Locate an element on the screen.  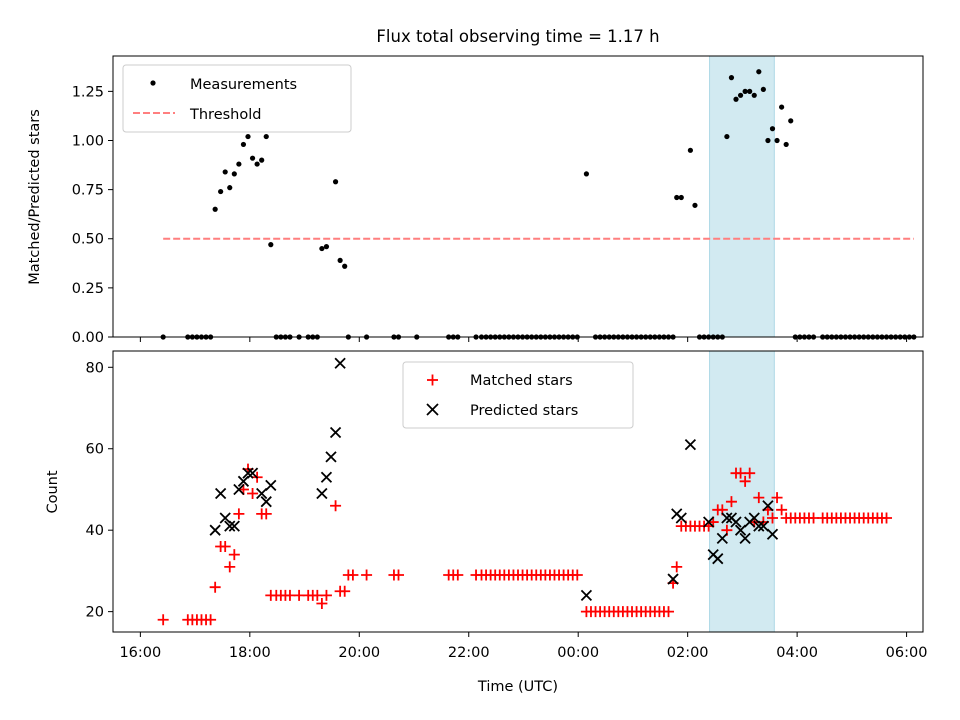
x-tick-label: 18:00 is located at coordinates (250, 653).